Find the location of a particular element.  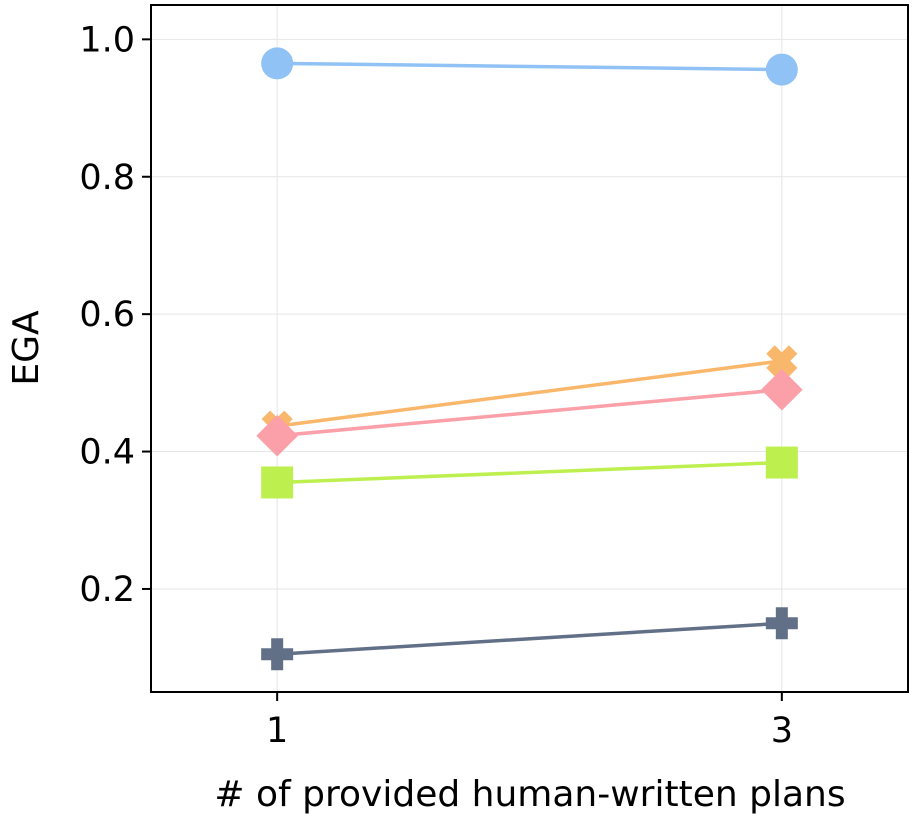

x-tick-label: 1 is located at coordinates (277, 731).